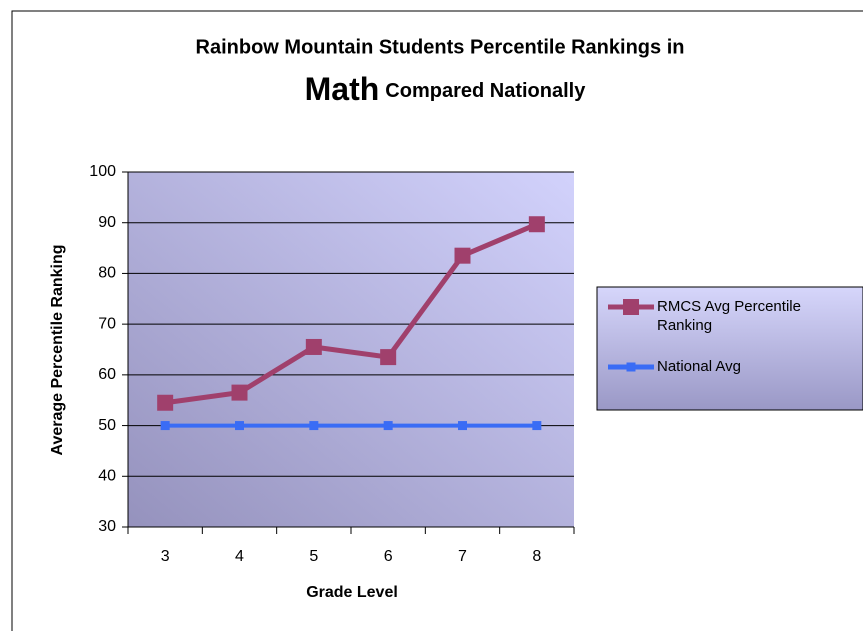  What do you see at coordinates (536, 556) in the screenshot?
I see `x-tick-label: 8` at bounding box center [536, 556].